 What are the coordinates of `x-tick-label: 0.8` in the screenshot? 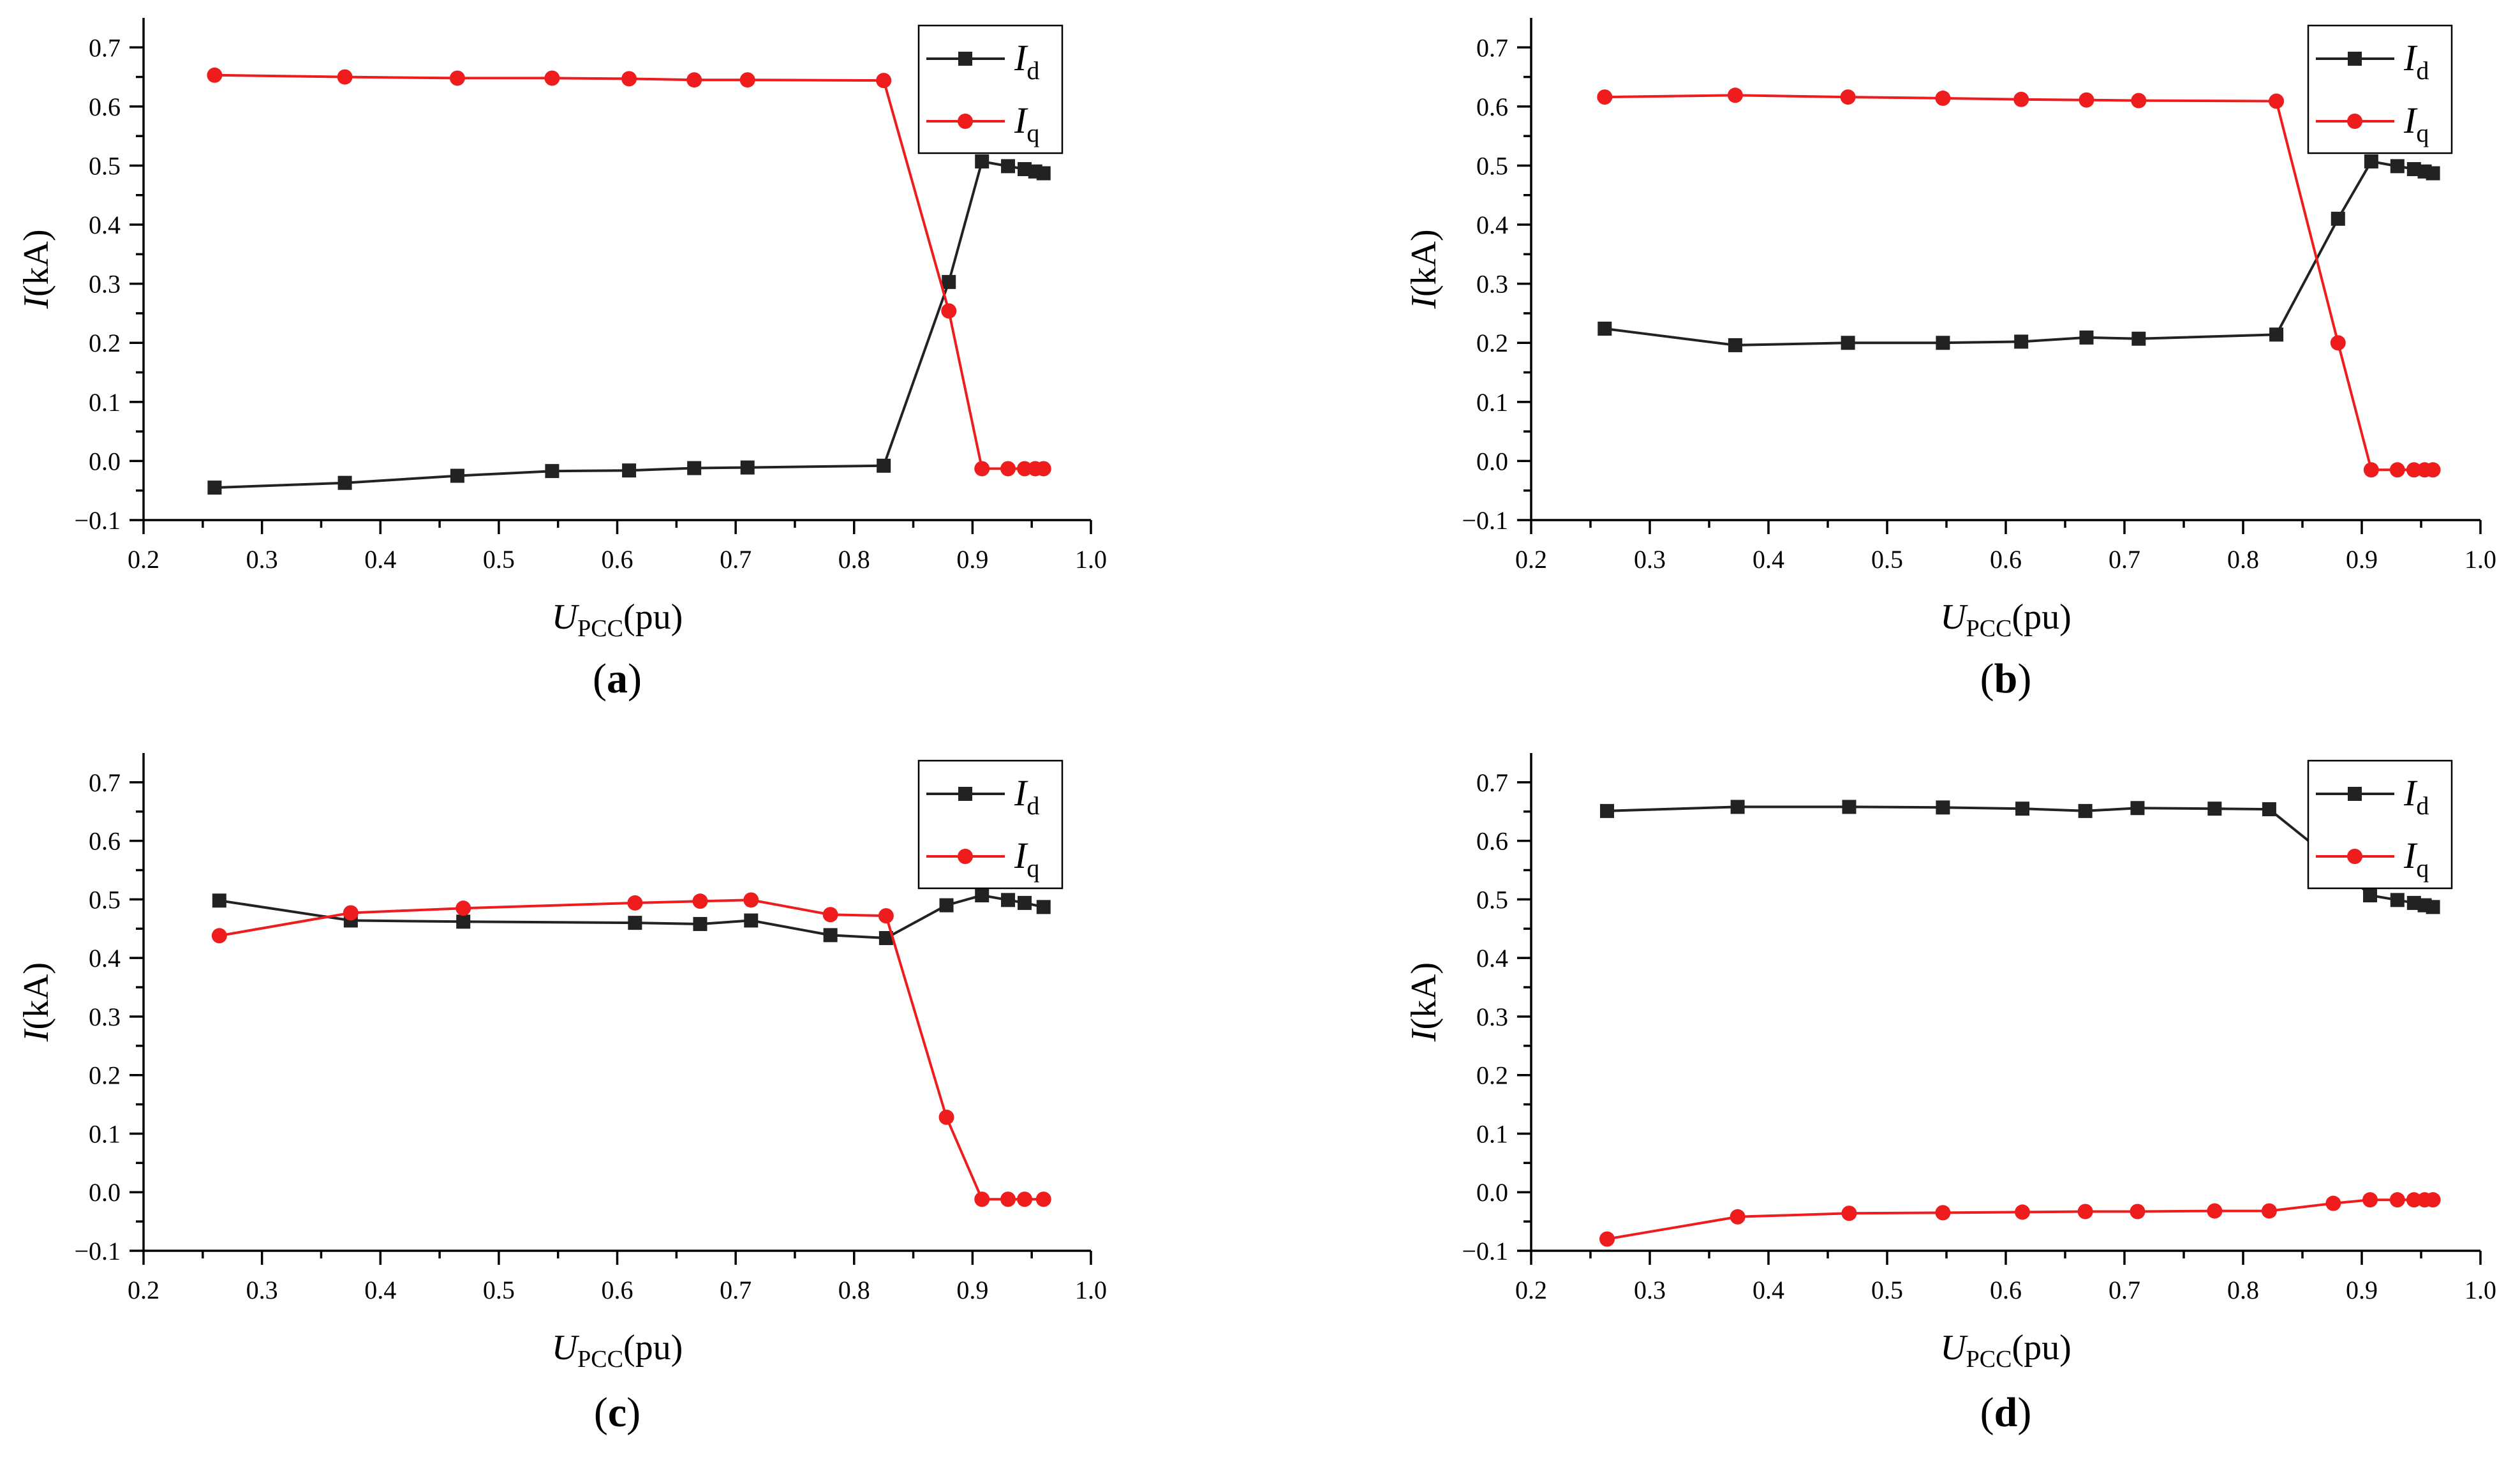 It's located at (854, 1290).